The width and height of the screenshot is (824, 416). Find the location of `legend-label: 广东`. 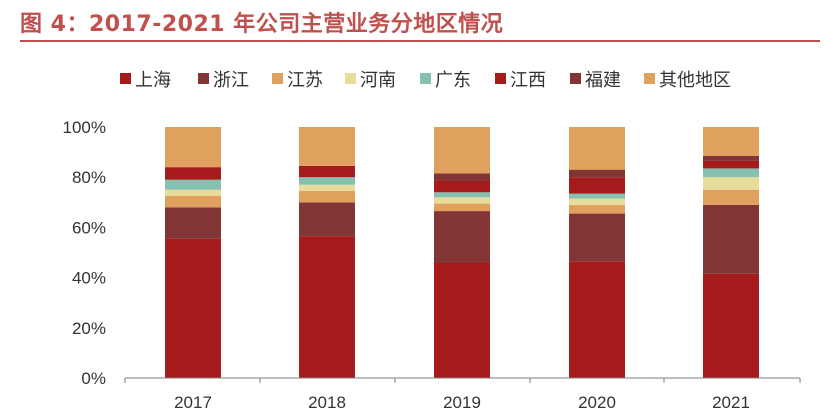

legend-label: 广东 is located at coordinates (453, 80).